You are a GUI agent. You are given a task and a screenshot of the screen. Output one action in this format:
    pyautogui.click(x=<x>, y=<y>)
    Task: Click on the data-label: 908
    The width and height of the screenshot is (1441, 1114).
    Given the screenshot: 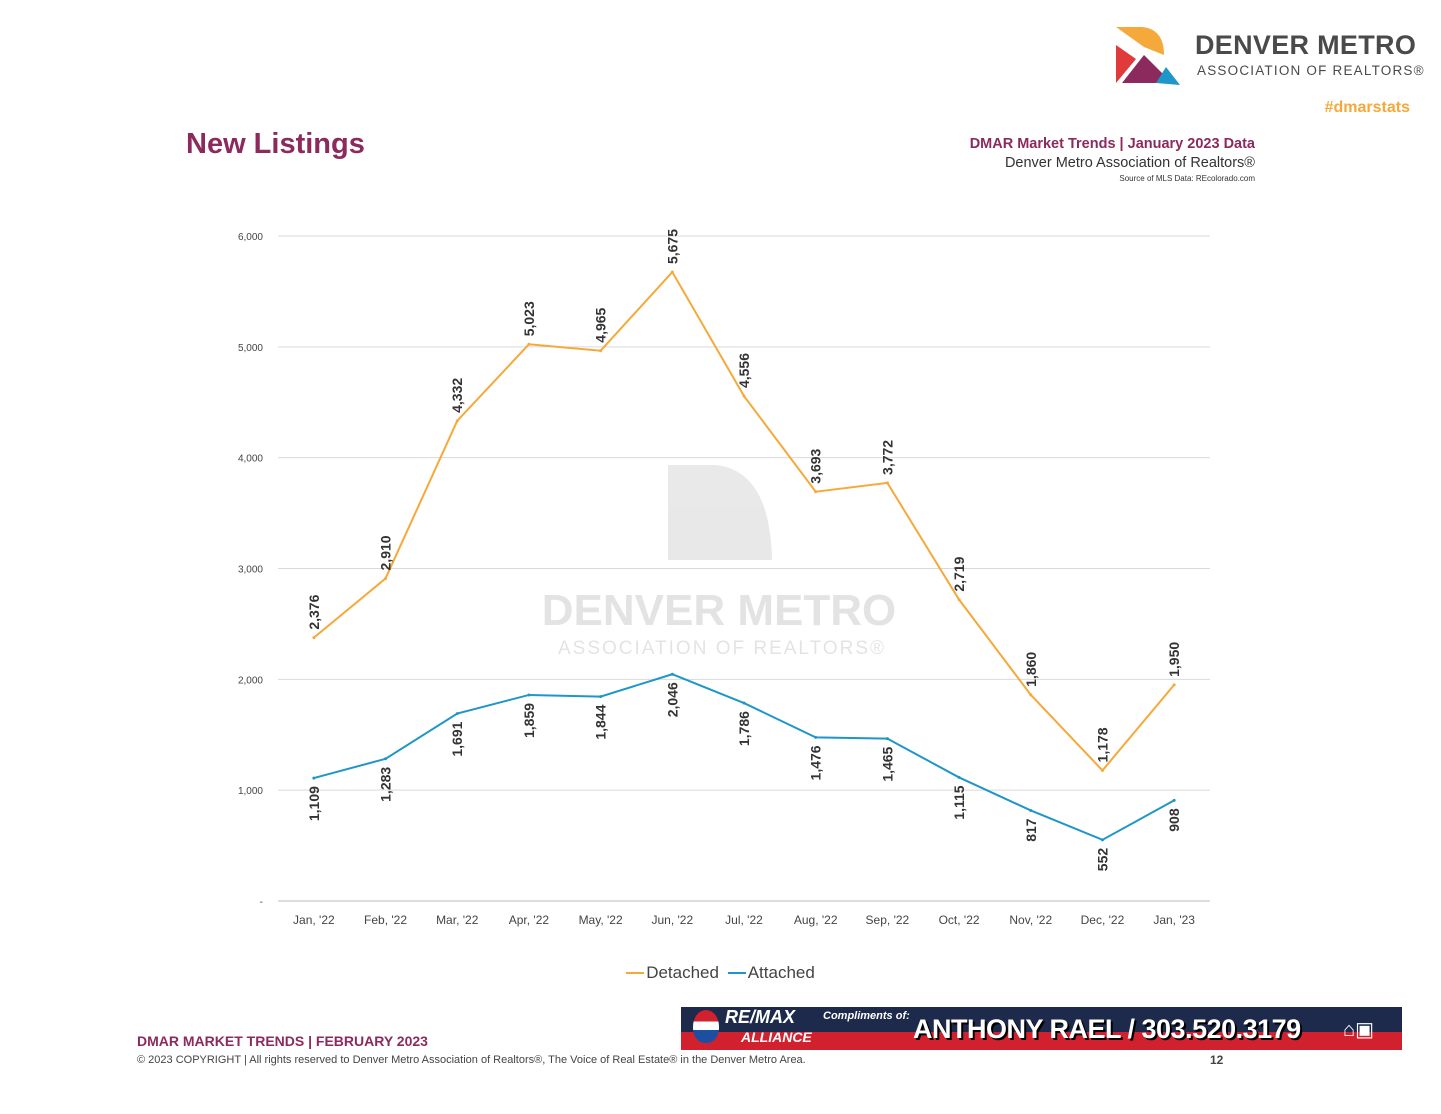 What is the action you would take?
    pyautogui.click(x=1174, y=820)
    